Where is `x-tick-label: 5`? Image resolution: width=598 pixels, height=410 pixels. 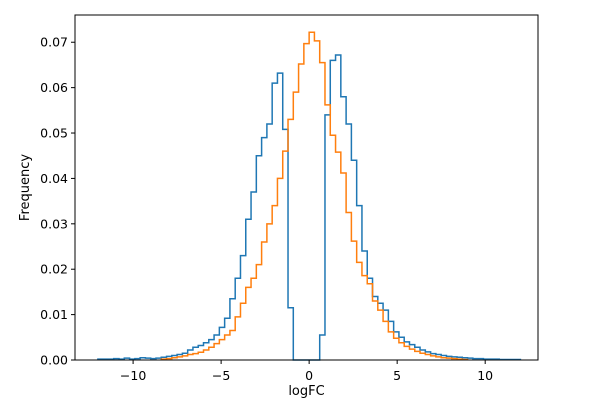 x-tick-label: 5 is located at coordinates (397, 375).